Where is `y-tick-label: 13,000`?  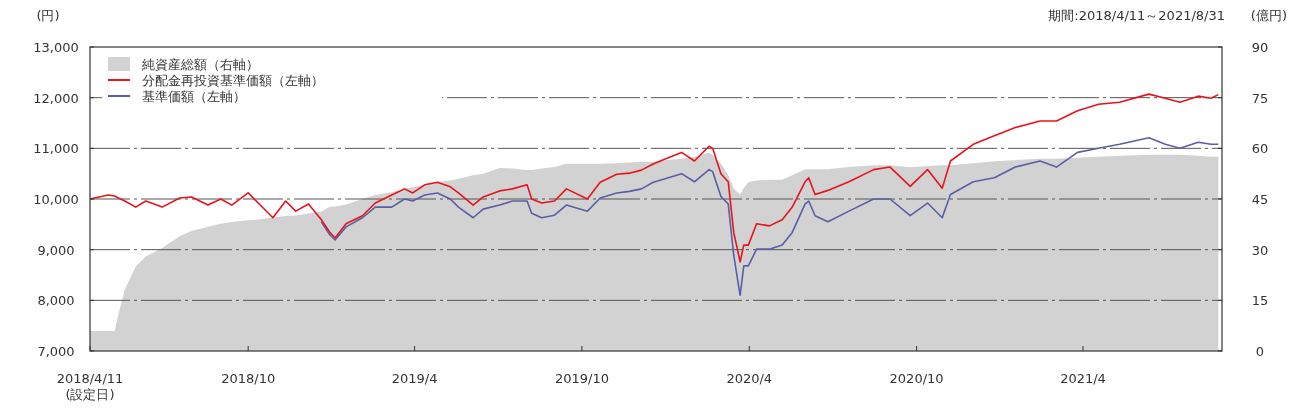 y-tick-label: 13,000 is located at coordinates (56, 47).